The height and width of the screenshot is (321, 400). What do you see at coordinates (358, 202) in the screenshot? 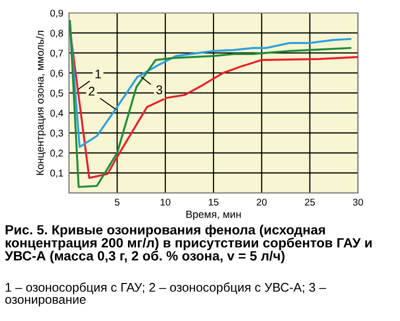
I see `x-tick-label: 30` at bounding box center [358, 202].